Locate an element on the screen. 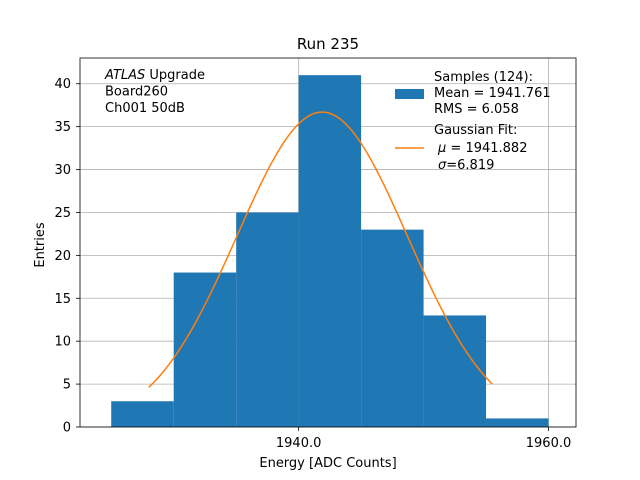  annotation-line: Ch001 50dB is located at coordinates (145, 108).